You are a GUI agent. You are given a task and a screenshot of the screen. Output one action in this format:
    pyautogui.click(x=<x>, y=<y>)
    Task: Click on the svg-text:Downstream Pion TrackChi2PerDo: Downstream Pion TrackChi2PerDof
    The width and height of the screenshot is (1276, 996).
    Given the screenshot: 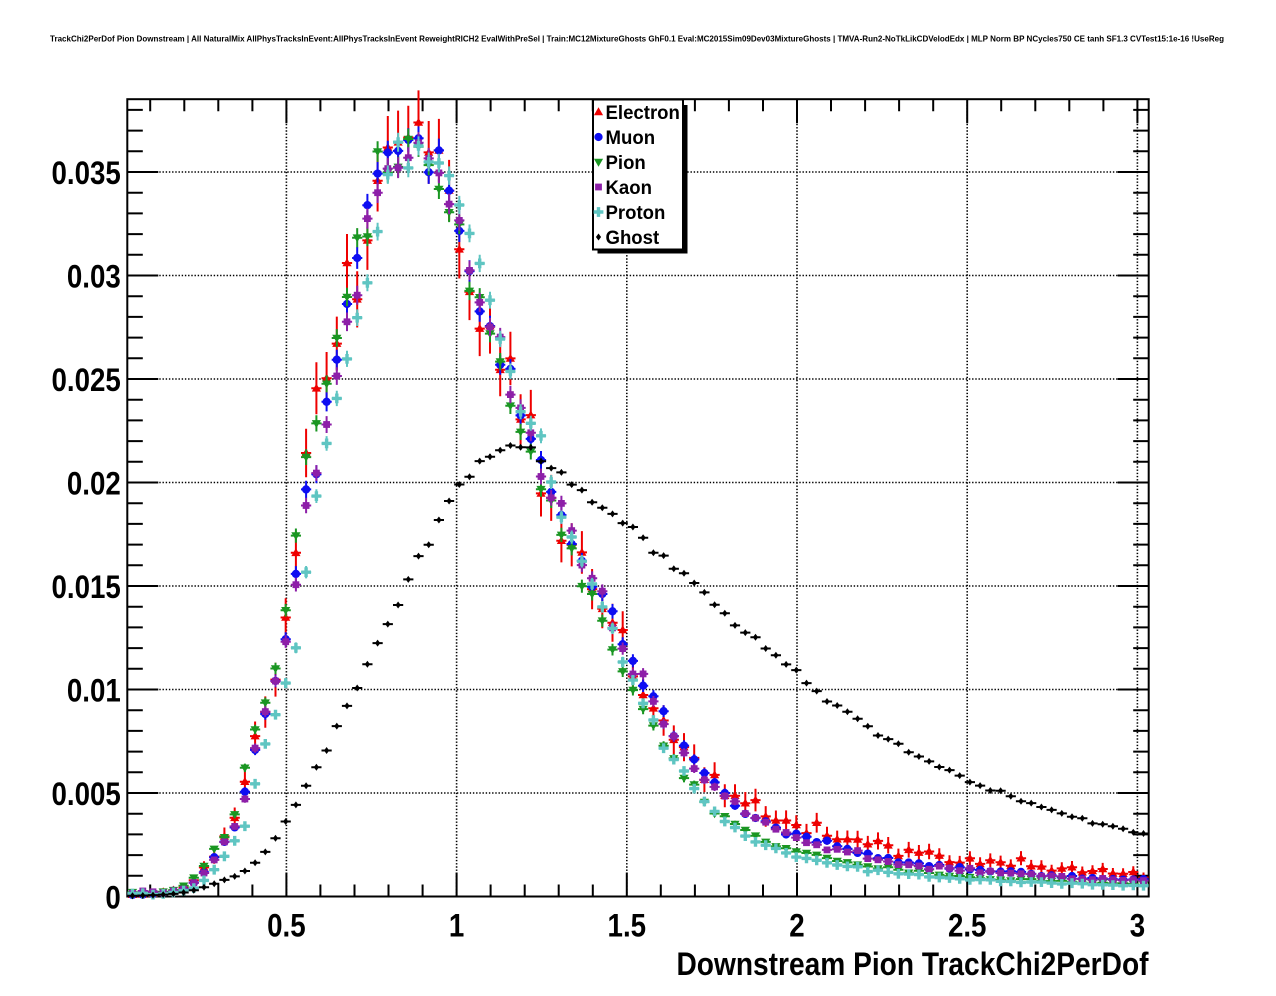 What is the action you would take?
    pyautogui.click(x=913, y=964)
    